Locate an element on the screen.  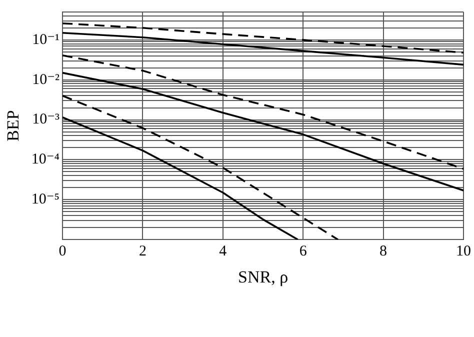
y-tick-label: 10⁻³ is located at coordinates (46, 120).